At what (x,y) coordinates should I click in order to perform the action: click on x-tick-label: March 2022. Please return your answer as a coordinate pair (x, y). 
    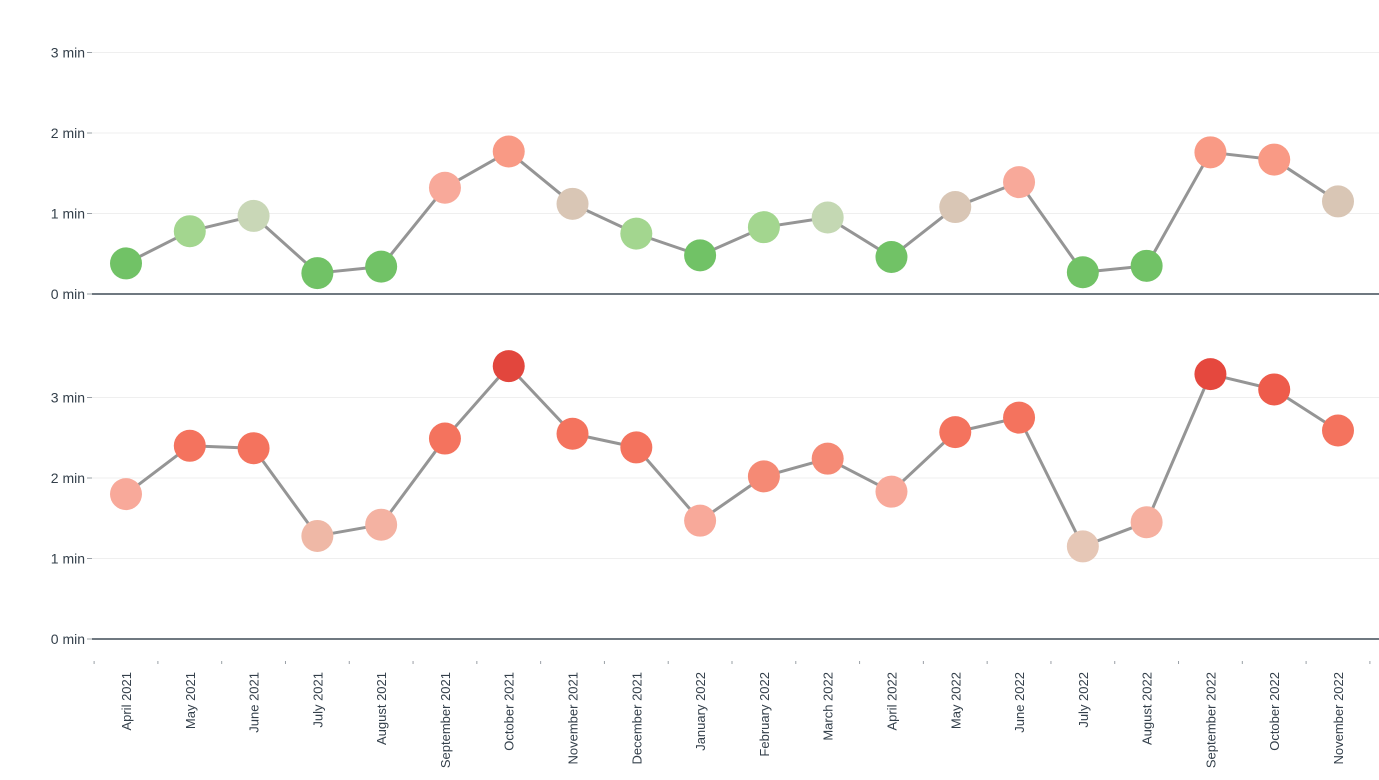
    Looking at the image, I should click on (828, 706).